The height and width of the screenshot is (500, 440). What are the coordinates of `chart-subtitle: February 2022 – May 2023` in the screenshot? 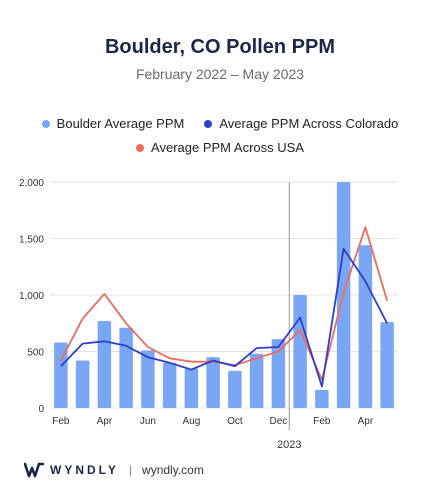 It's located at (220, 74).